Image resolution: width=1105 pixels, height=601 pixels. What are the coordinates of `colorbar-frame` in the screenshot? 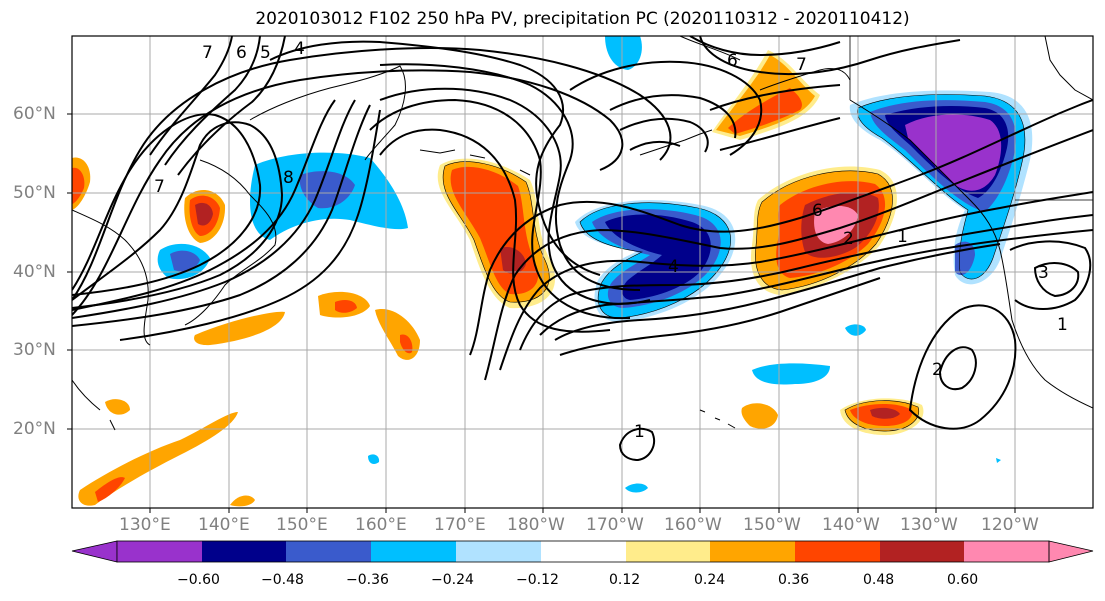 It's located at (583, 551).